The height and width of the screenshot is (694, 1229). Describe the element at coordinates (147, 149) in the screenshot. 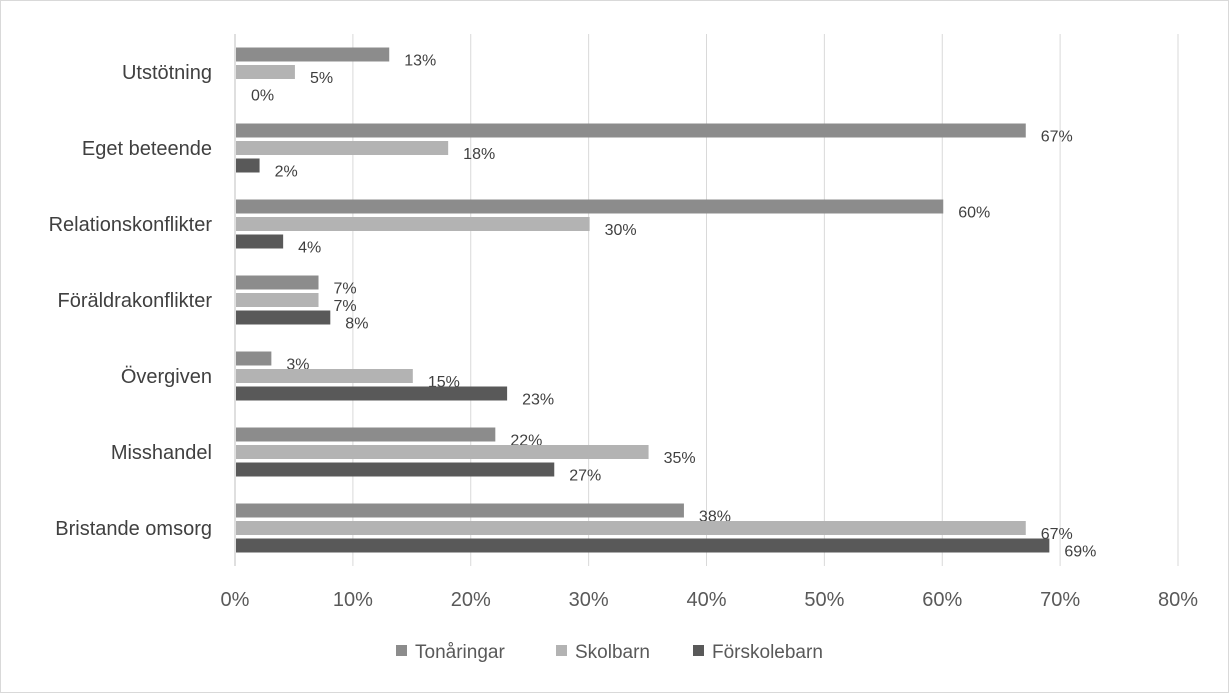

I see `category-label: Eget beteende` at that location.